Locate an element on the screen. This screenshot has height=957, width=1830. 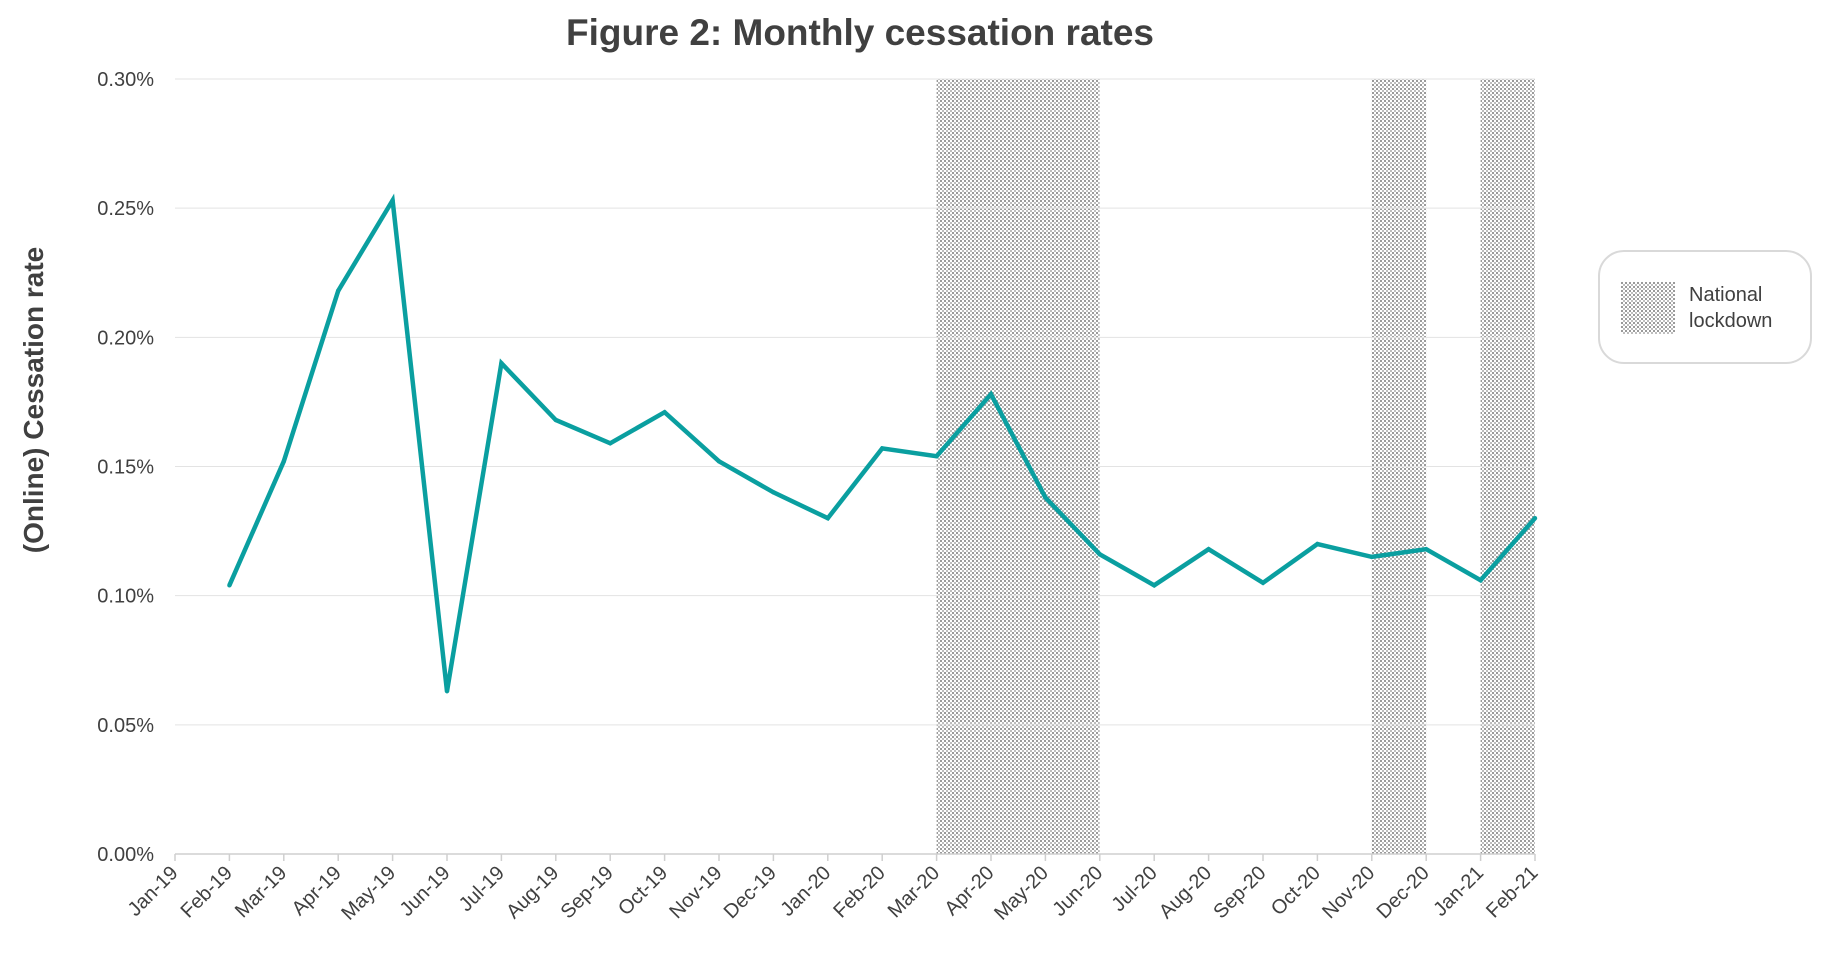
y-tick-label: 0.05% is located at coordinates (125, 726).